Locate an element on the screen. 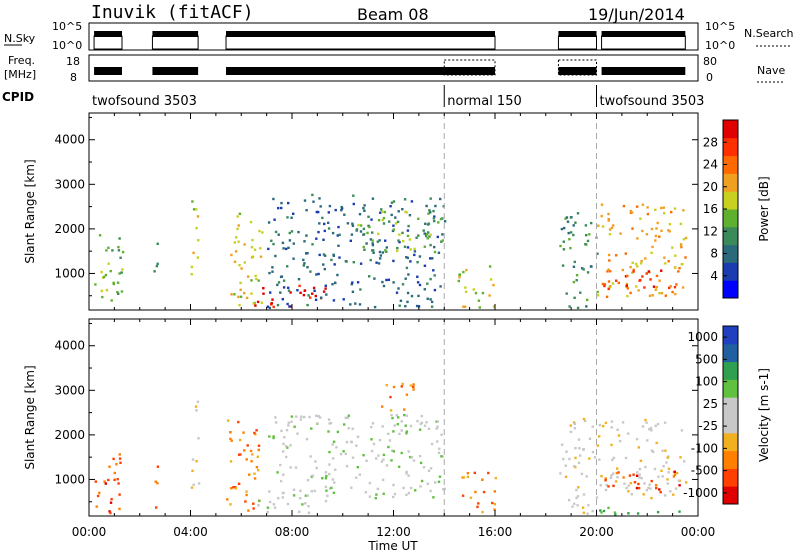 This screenshot has width=800, height=554. y-tick-label: 2000 is located at coordinates (69, 435).